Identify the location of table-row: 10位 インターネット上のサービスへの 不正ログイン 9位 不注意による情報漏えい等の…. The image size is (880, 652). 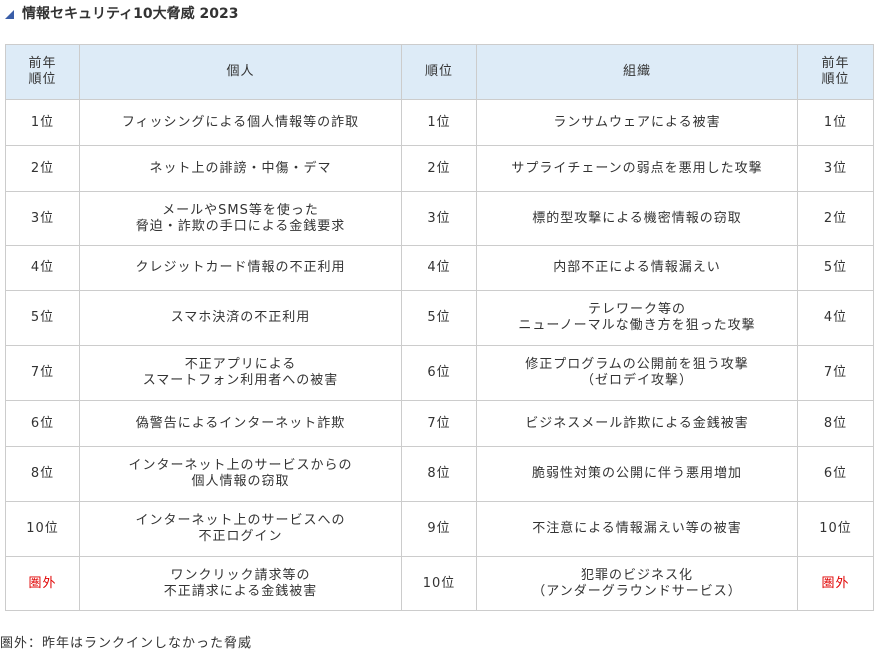
(439, 529).